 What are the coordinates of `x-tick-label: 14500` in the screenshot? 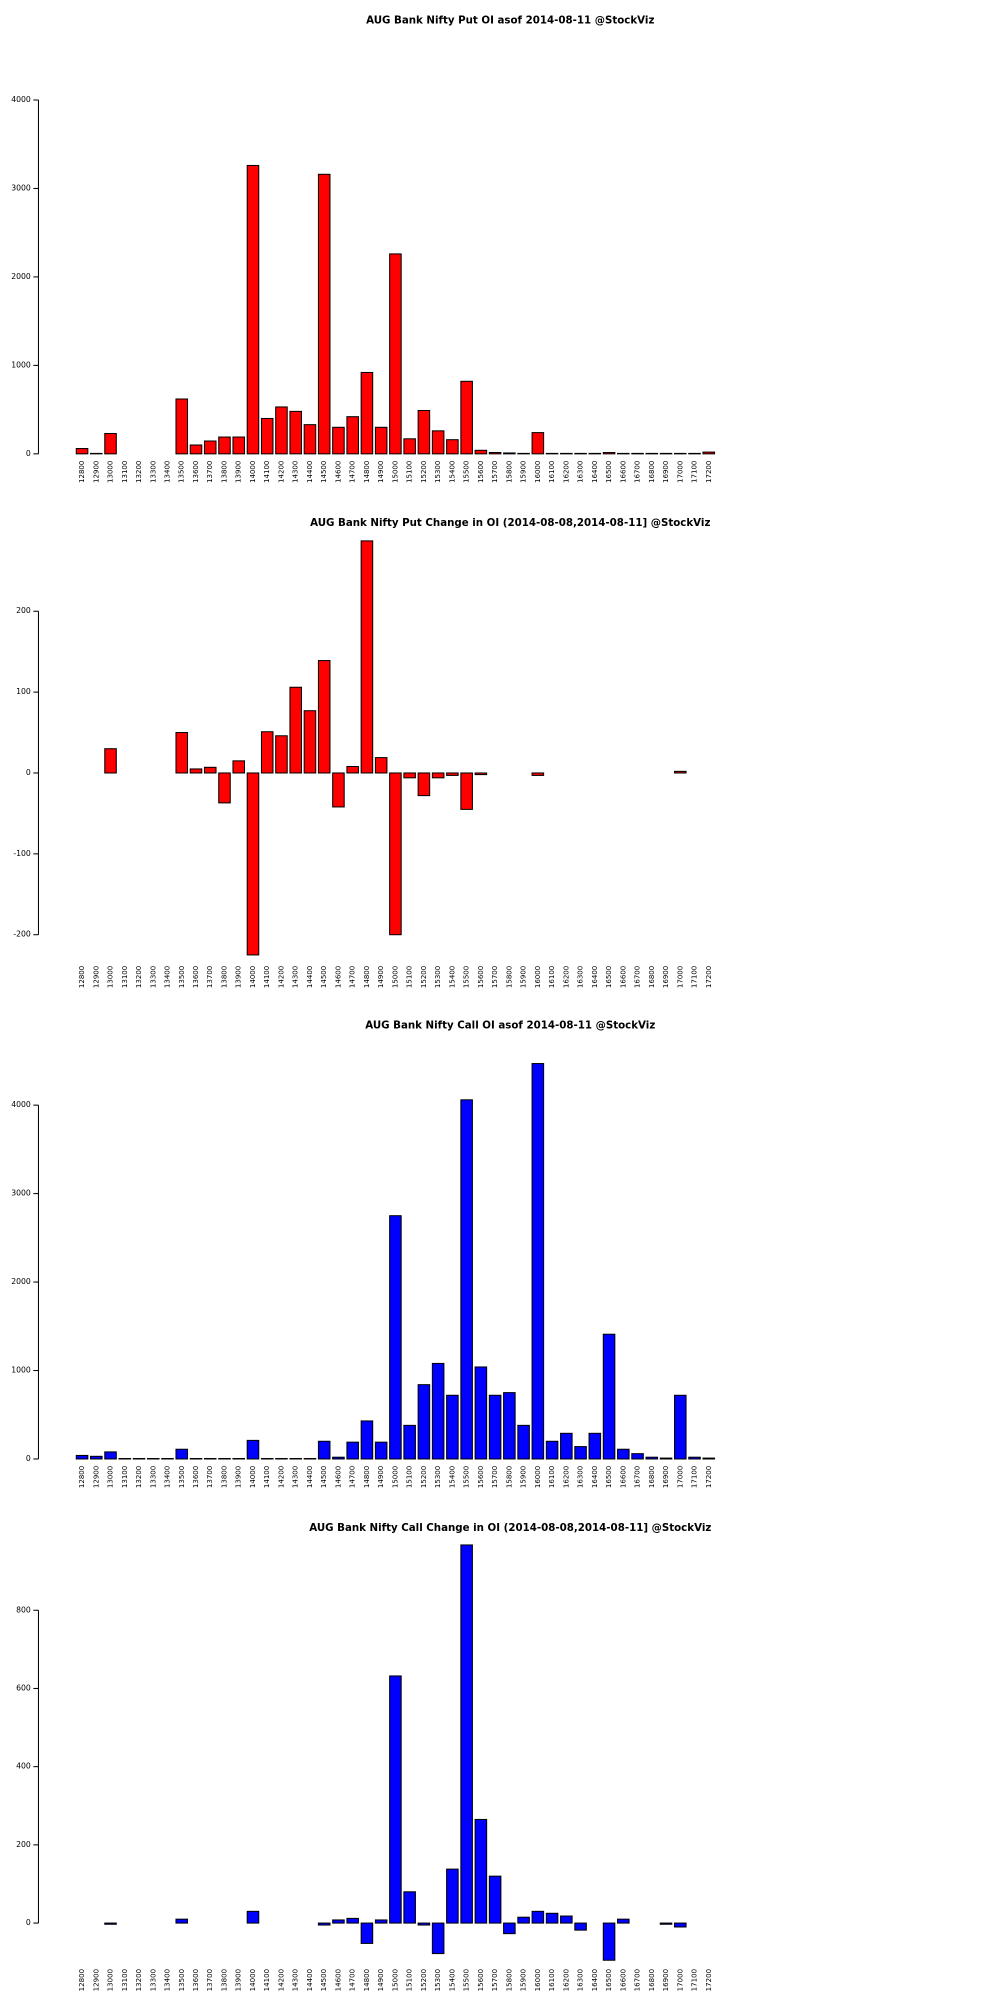 It's located at (323, 1476).